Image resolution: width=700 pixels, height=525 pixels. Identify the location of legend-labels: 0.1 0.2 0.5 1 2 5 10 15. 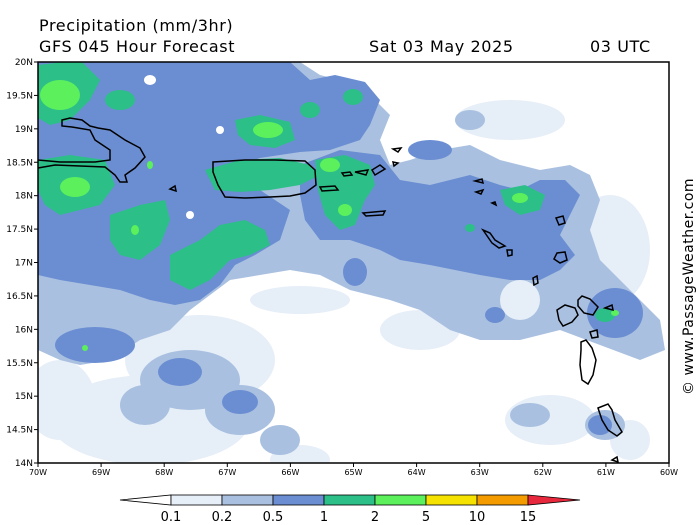
(349, 517).